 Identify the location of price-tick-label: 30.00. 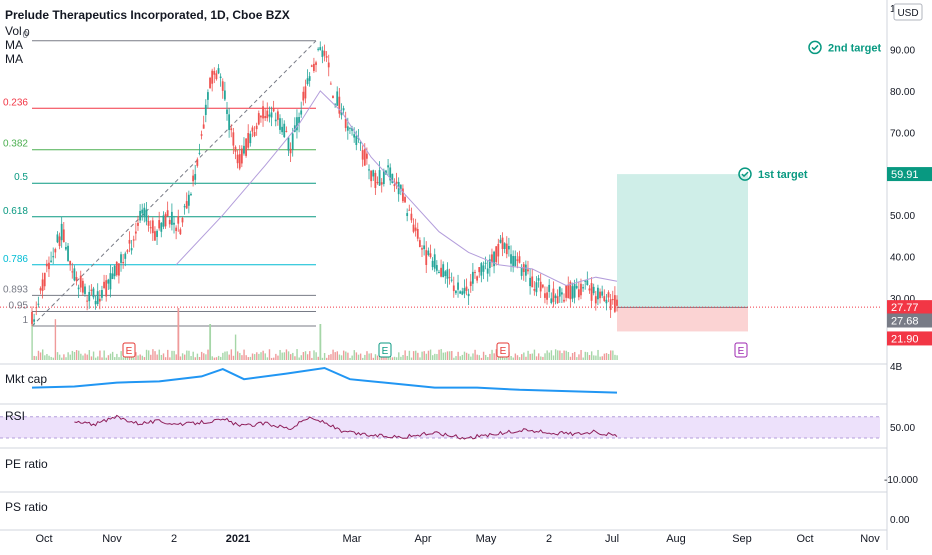
(902, 299).